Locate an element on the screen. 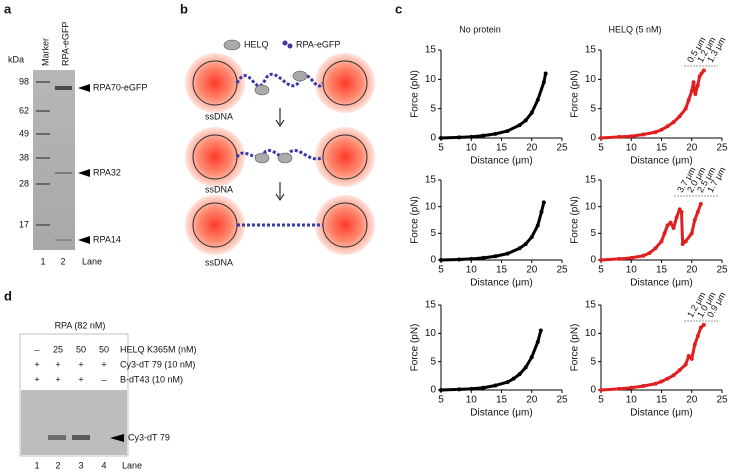 The height and width of the screenshot is (473, 729). panel-label: c is located at coordinates (398, 8).